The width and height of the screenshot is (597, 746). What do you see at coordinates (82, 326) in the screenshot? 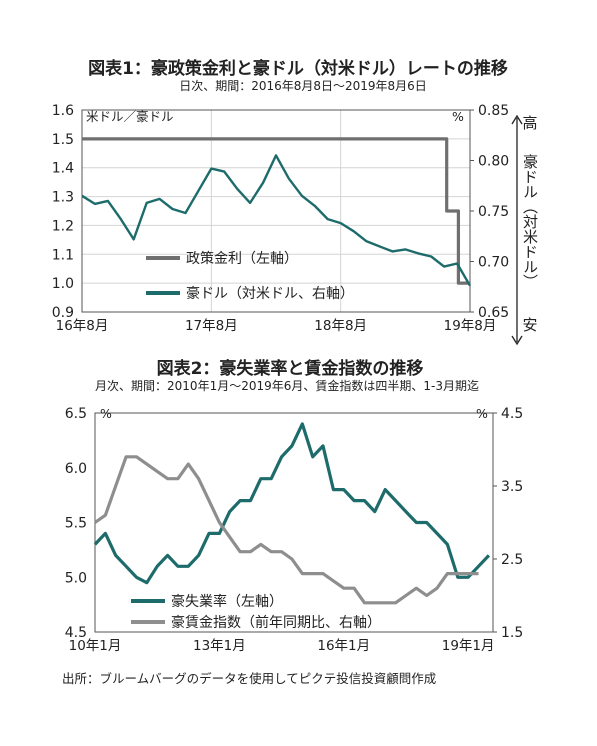
I see `chart1-xtick-label: 16年8月` at bounding box center [82, 326].